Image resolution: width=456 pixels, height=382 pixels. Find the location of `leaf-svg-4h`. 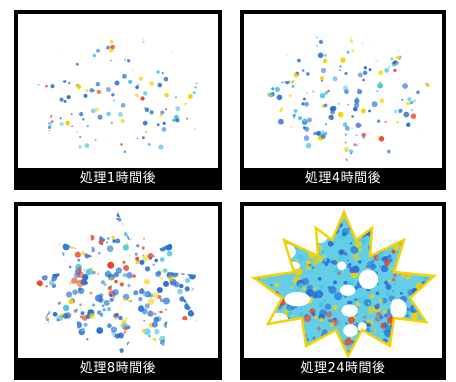

leaf-svg-4h is located at coordinates (344, 92).